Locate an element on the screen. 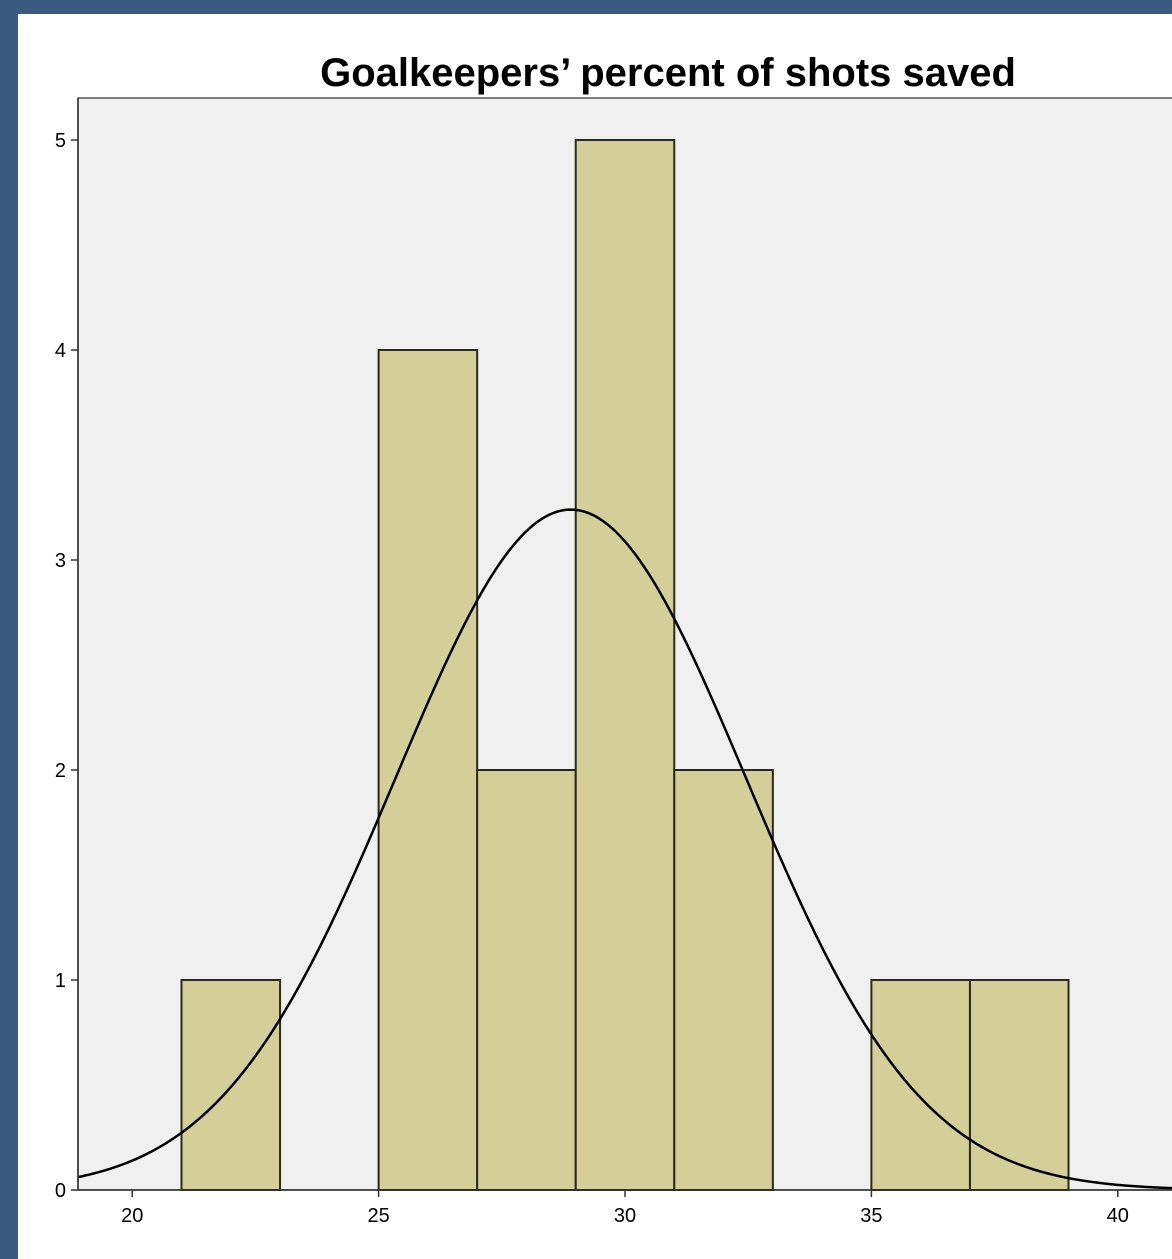 This screenshot has width=1172, height=1259. y-tick-label-4: 4 is located at coordinates (60, 351).